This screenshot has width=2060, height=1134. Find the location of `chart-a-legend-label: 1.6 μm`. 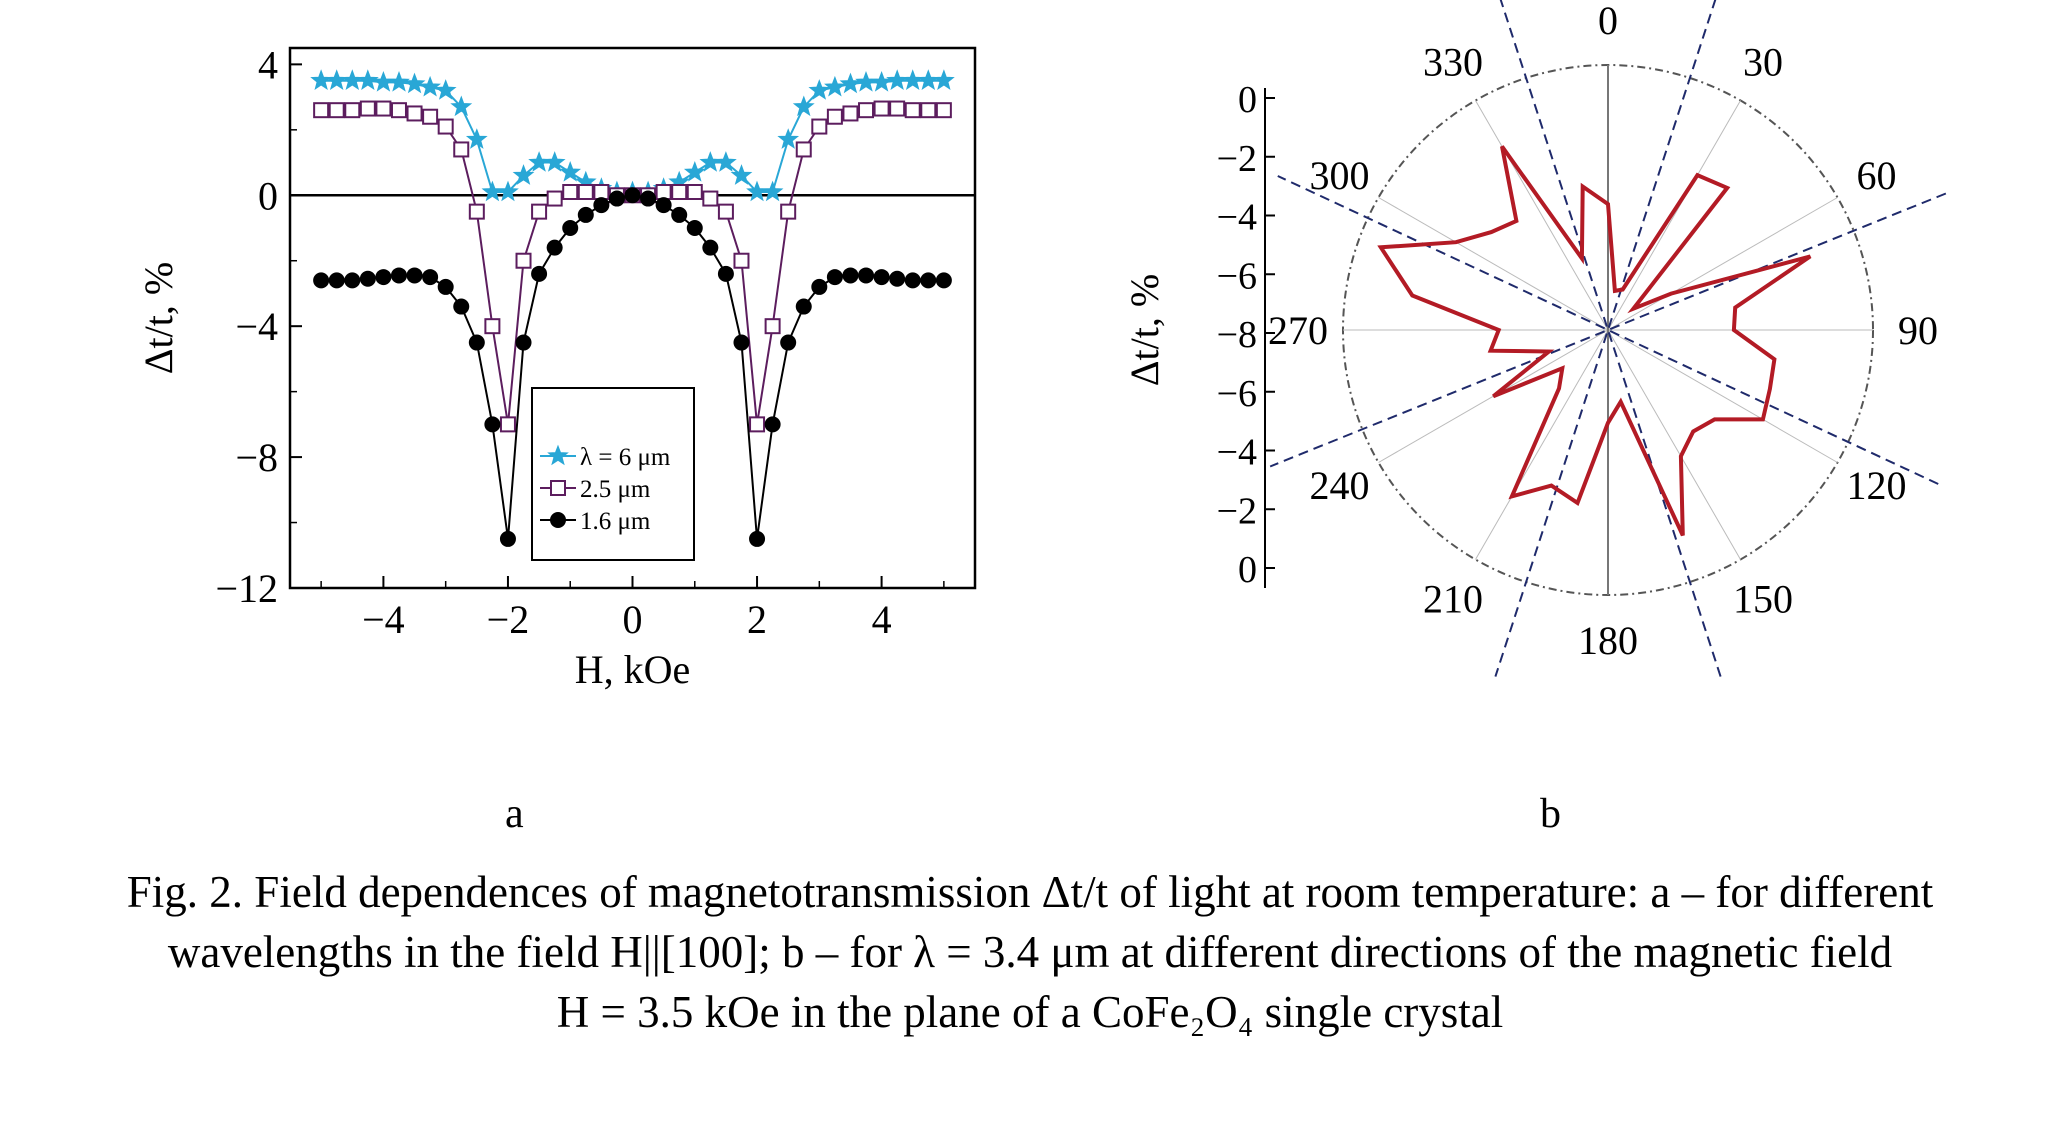

chart-a-legend-label: 1.6 μm is located at coordinates (615, 521).